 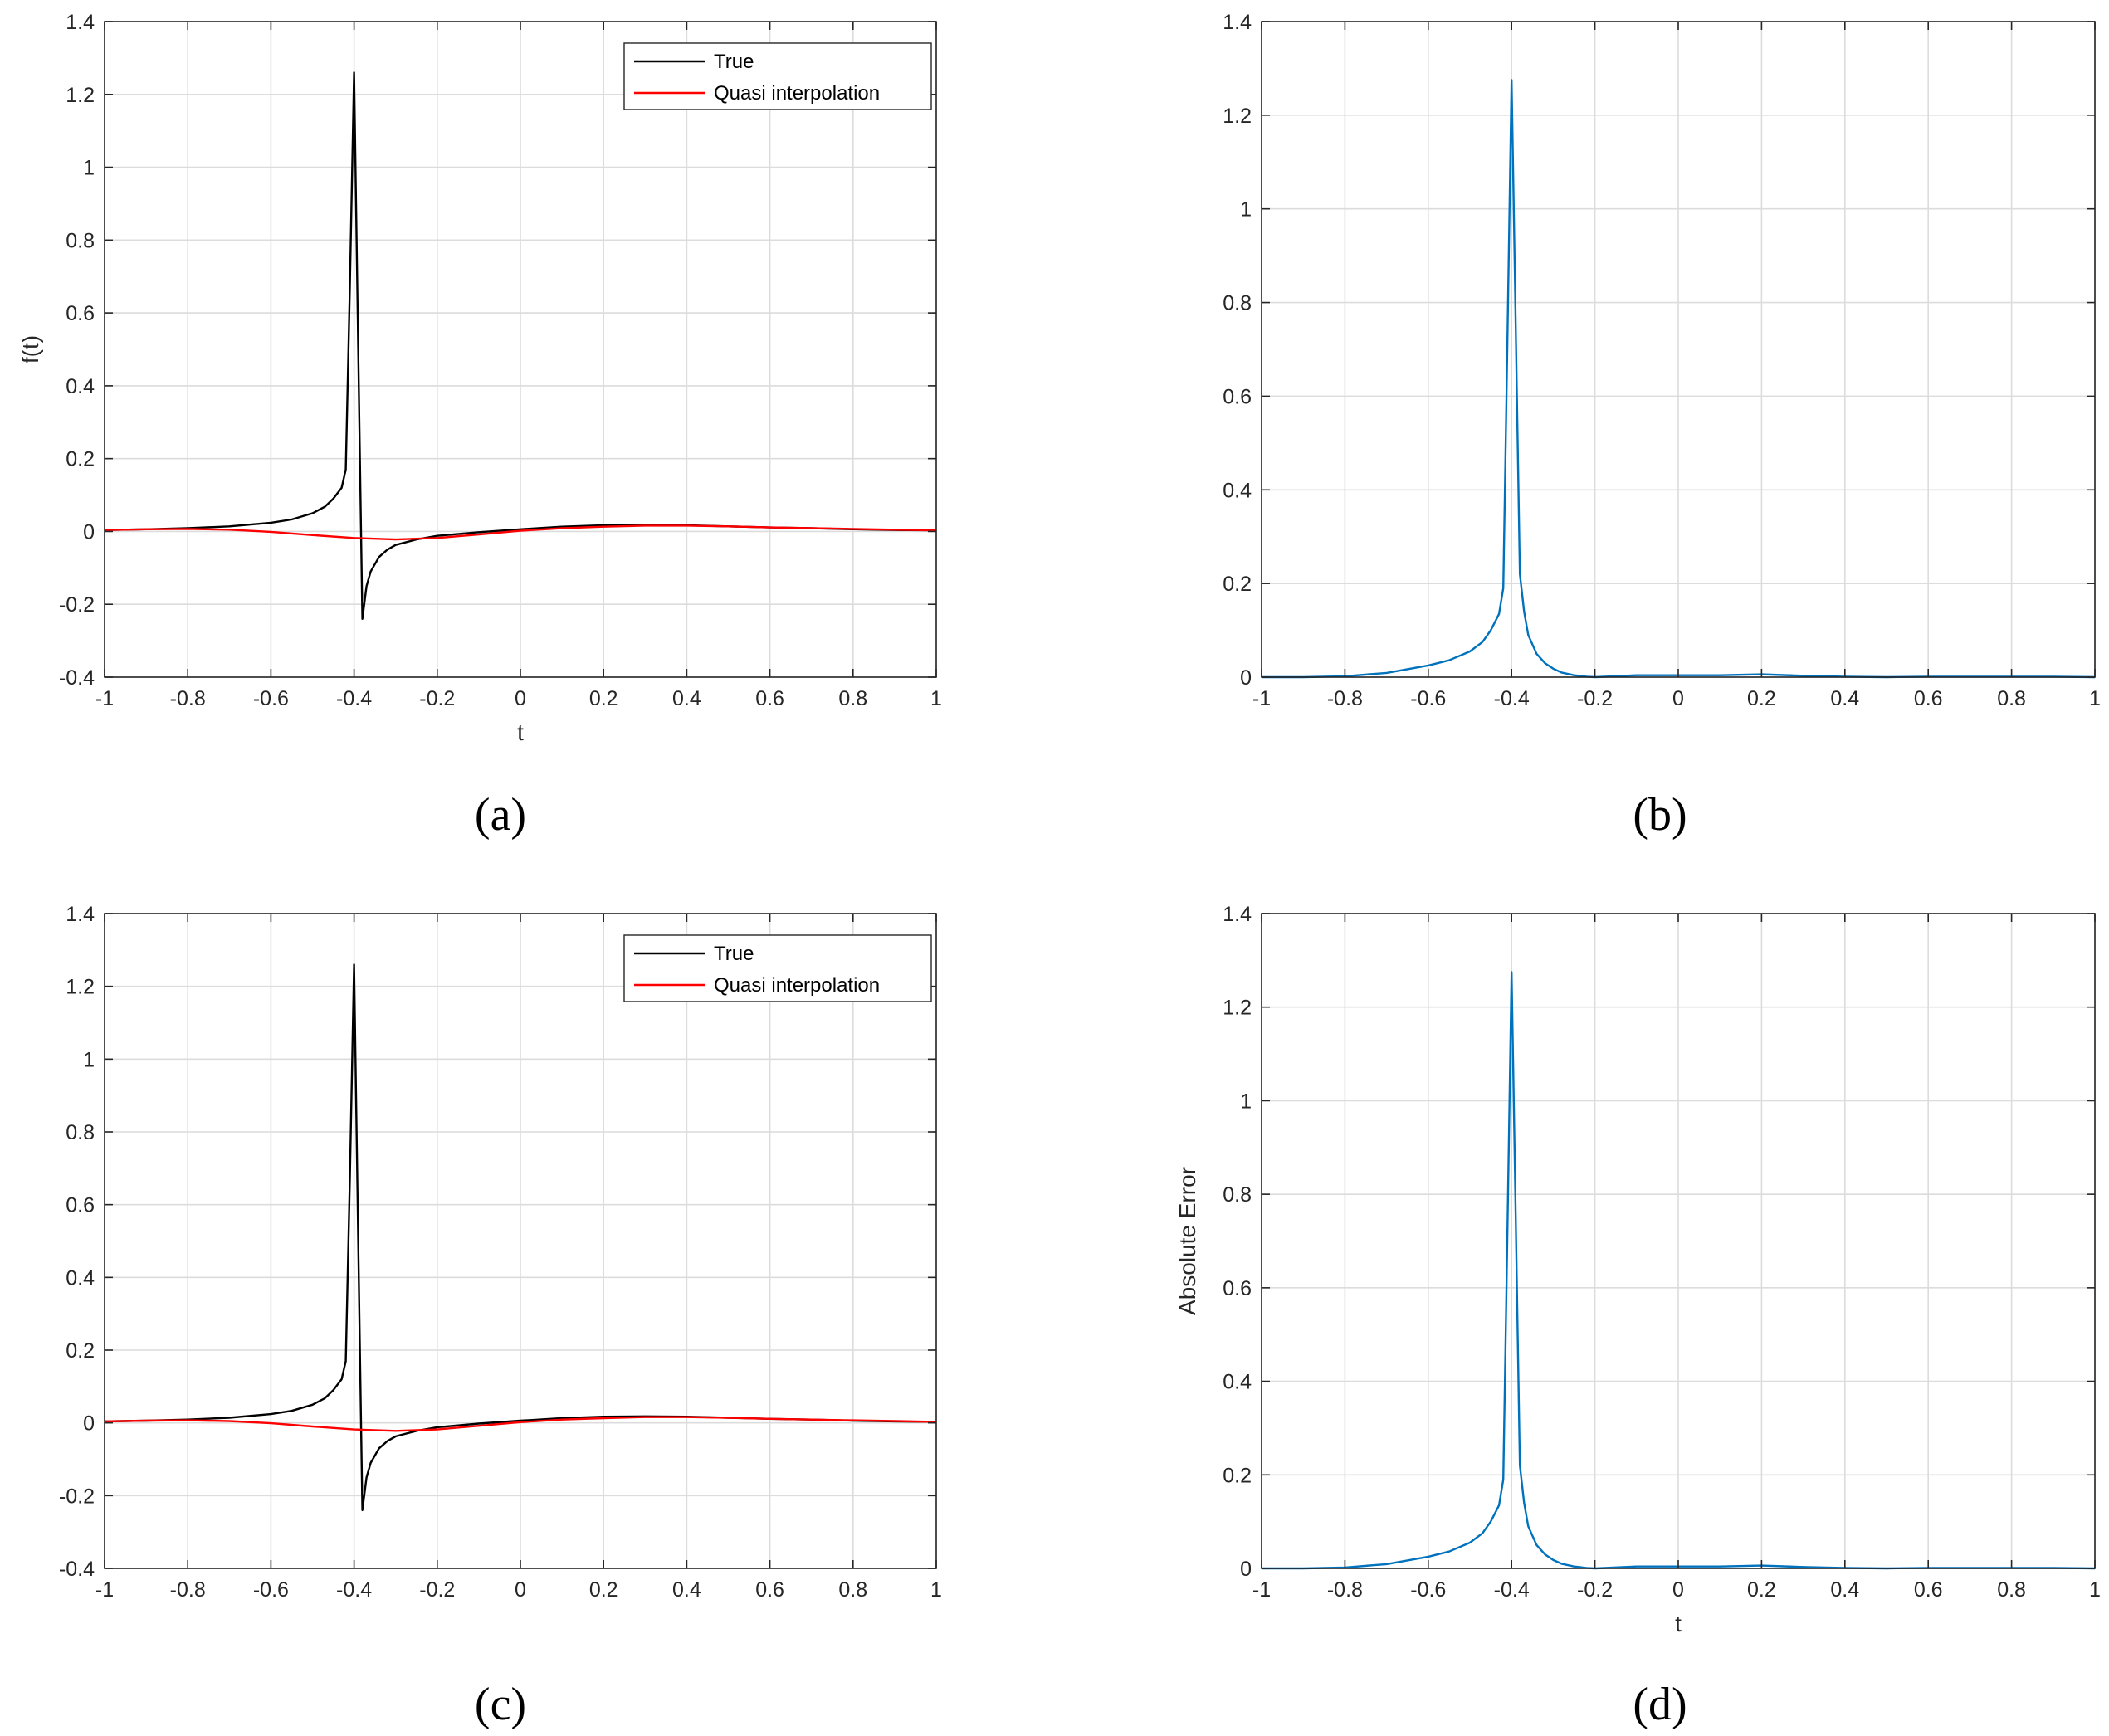 I want to click on y-tick-label-a-0: -0.4, so click(x=77, y=678).